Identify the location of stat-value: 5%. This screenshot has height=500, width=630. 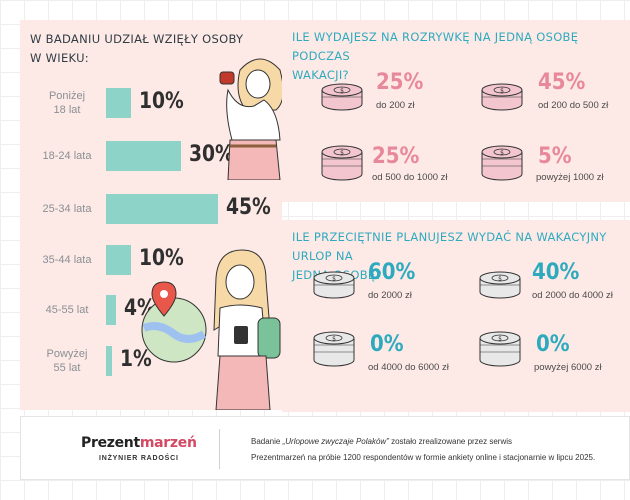
(555, 156).